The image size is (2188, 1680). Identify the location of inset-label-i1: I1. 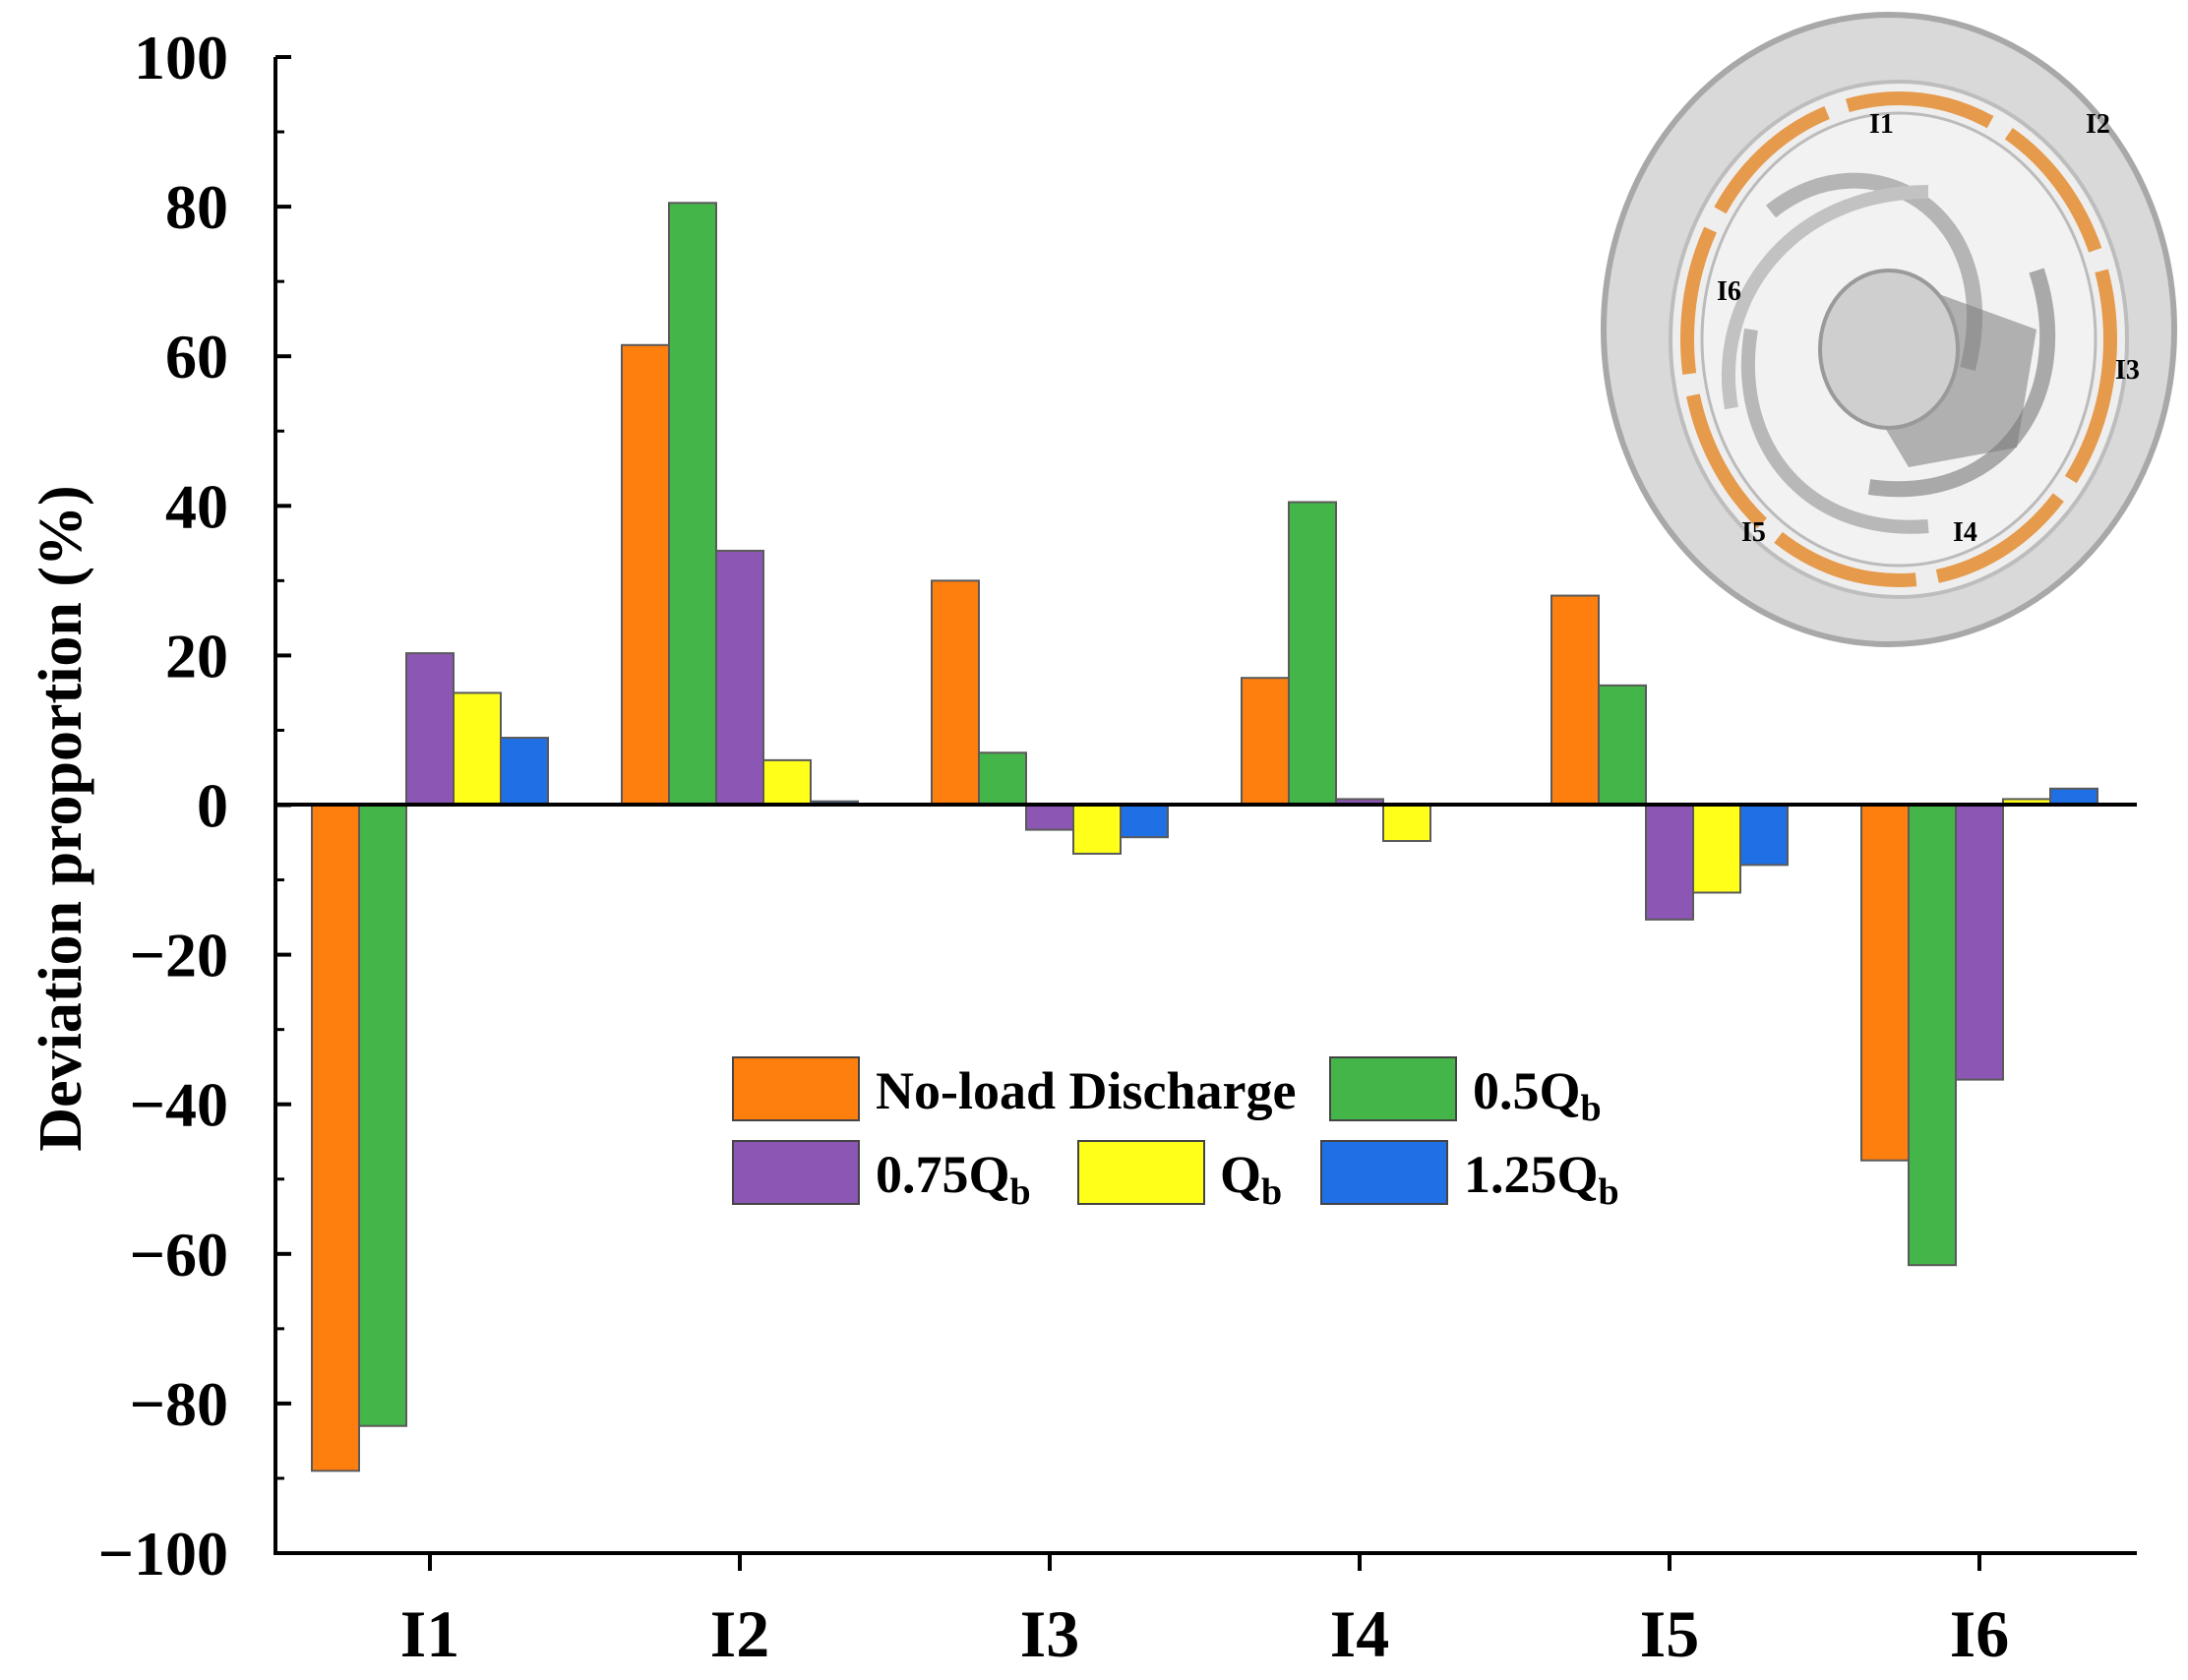
(1881, 124).